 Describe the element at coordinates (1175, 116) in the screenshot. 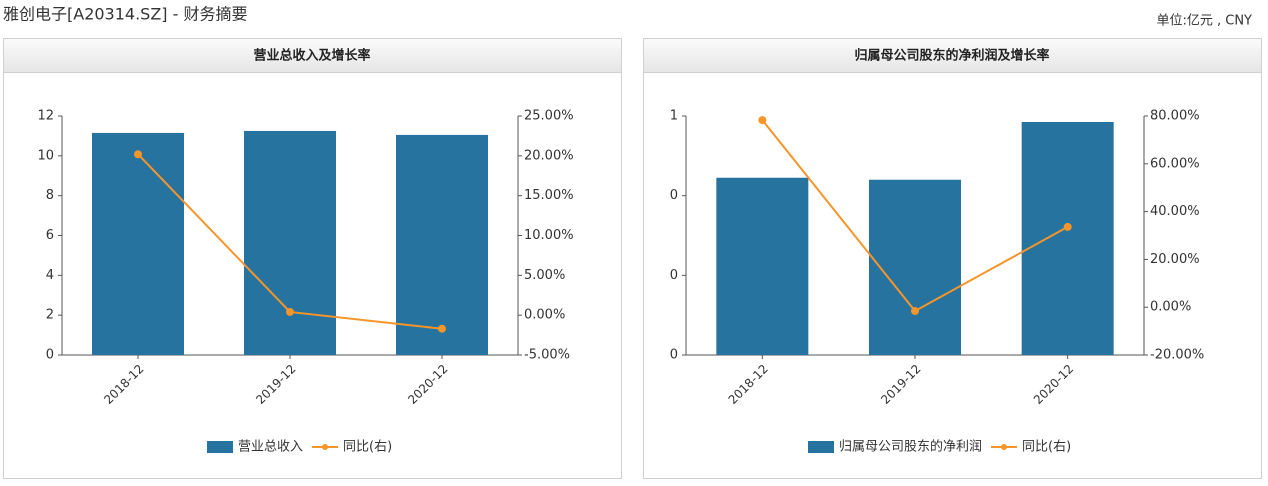

I see `y2-tick-label: 80.00%` at that location.